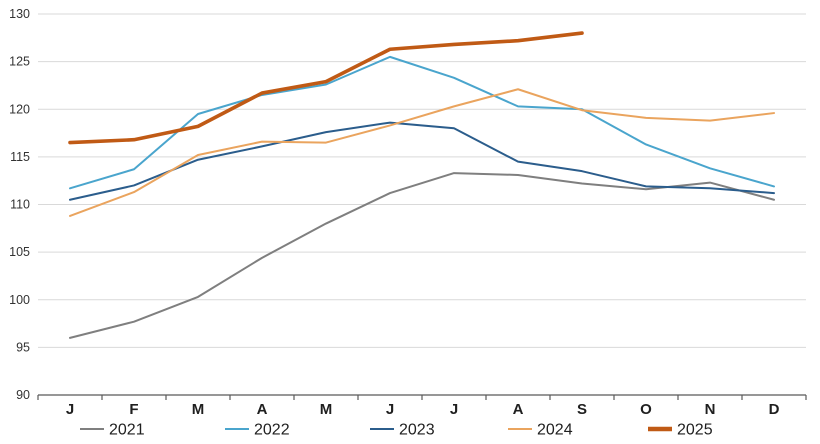  What do you see at coordinates (23, 347) in the screenshot?
I see `y-axis-tick-label: 95` at bounding box center [23, 347].